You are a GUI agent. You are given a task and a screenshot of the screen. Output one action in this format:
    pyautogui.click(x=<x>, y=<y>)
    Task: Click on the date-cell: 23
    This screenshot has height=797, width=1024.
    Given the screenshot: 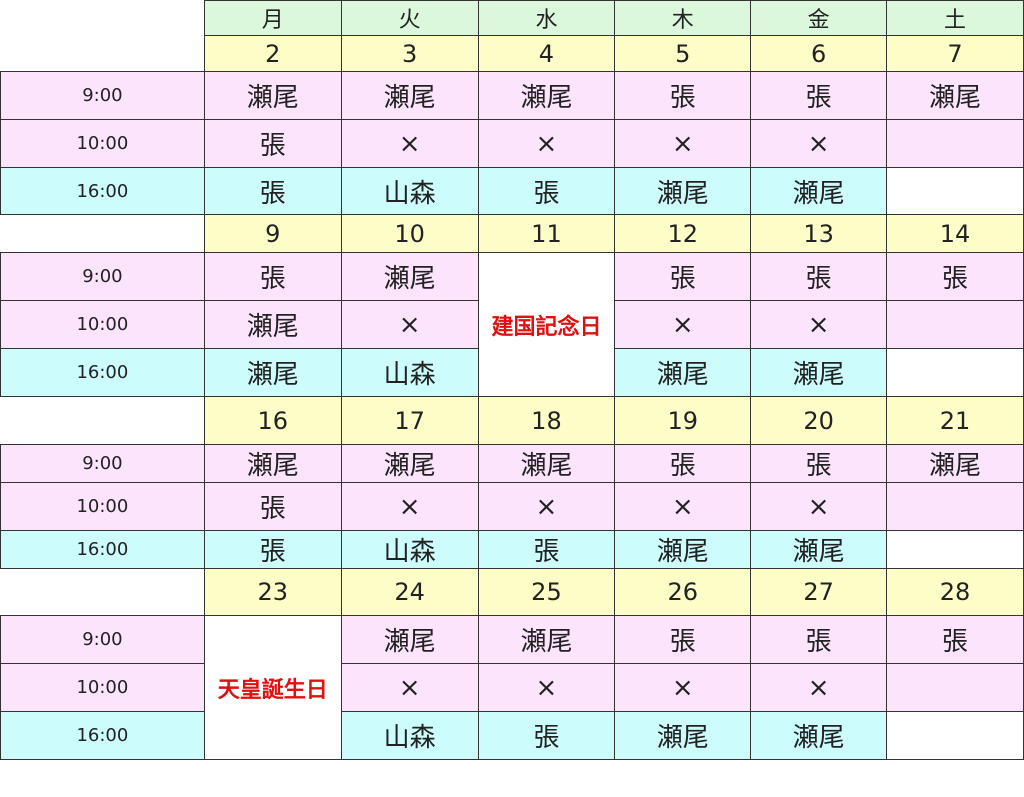 What is the action you would take?
    pyautogui.click(x=272, y=592)
    